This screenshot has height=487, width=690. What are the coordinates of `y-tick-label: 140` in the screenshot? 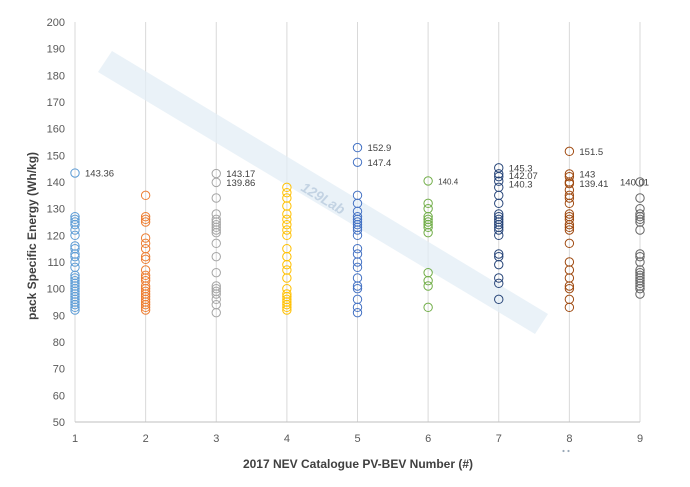 It's located at (56, 183).